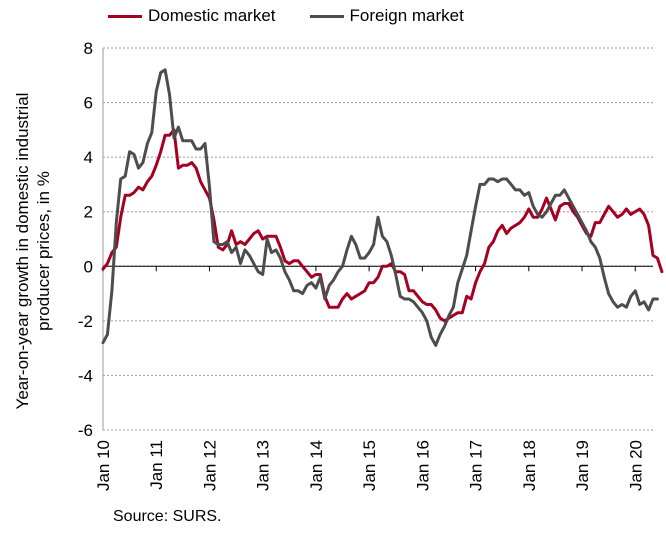 The width and height of the screenshot is (666, 534). What do you see at coordinates (88, 103) in the screenshot?
I see `y-tick-label: 6` at bounding box center [88, 103].